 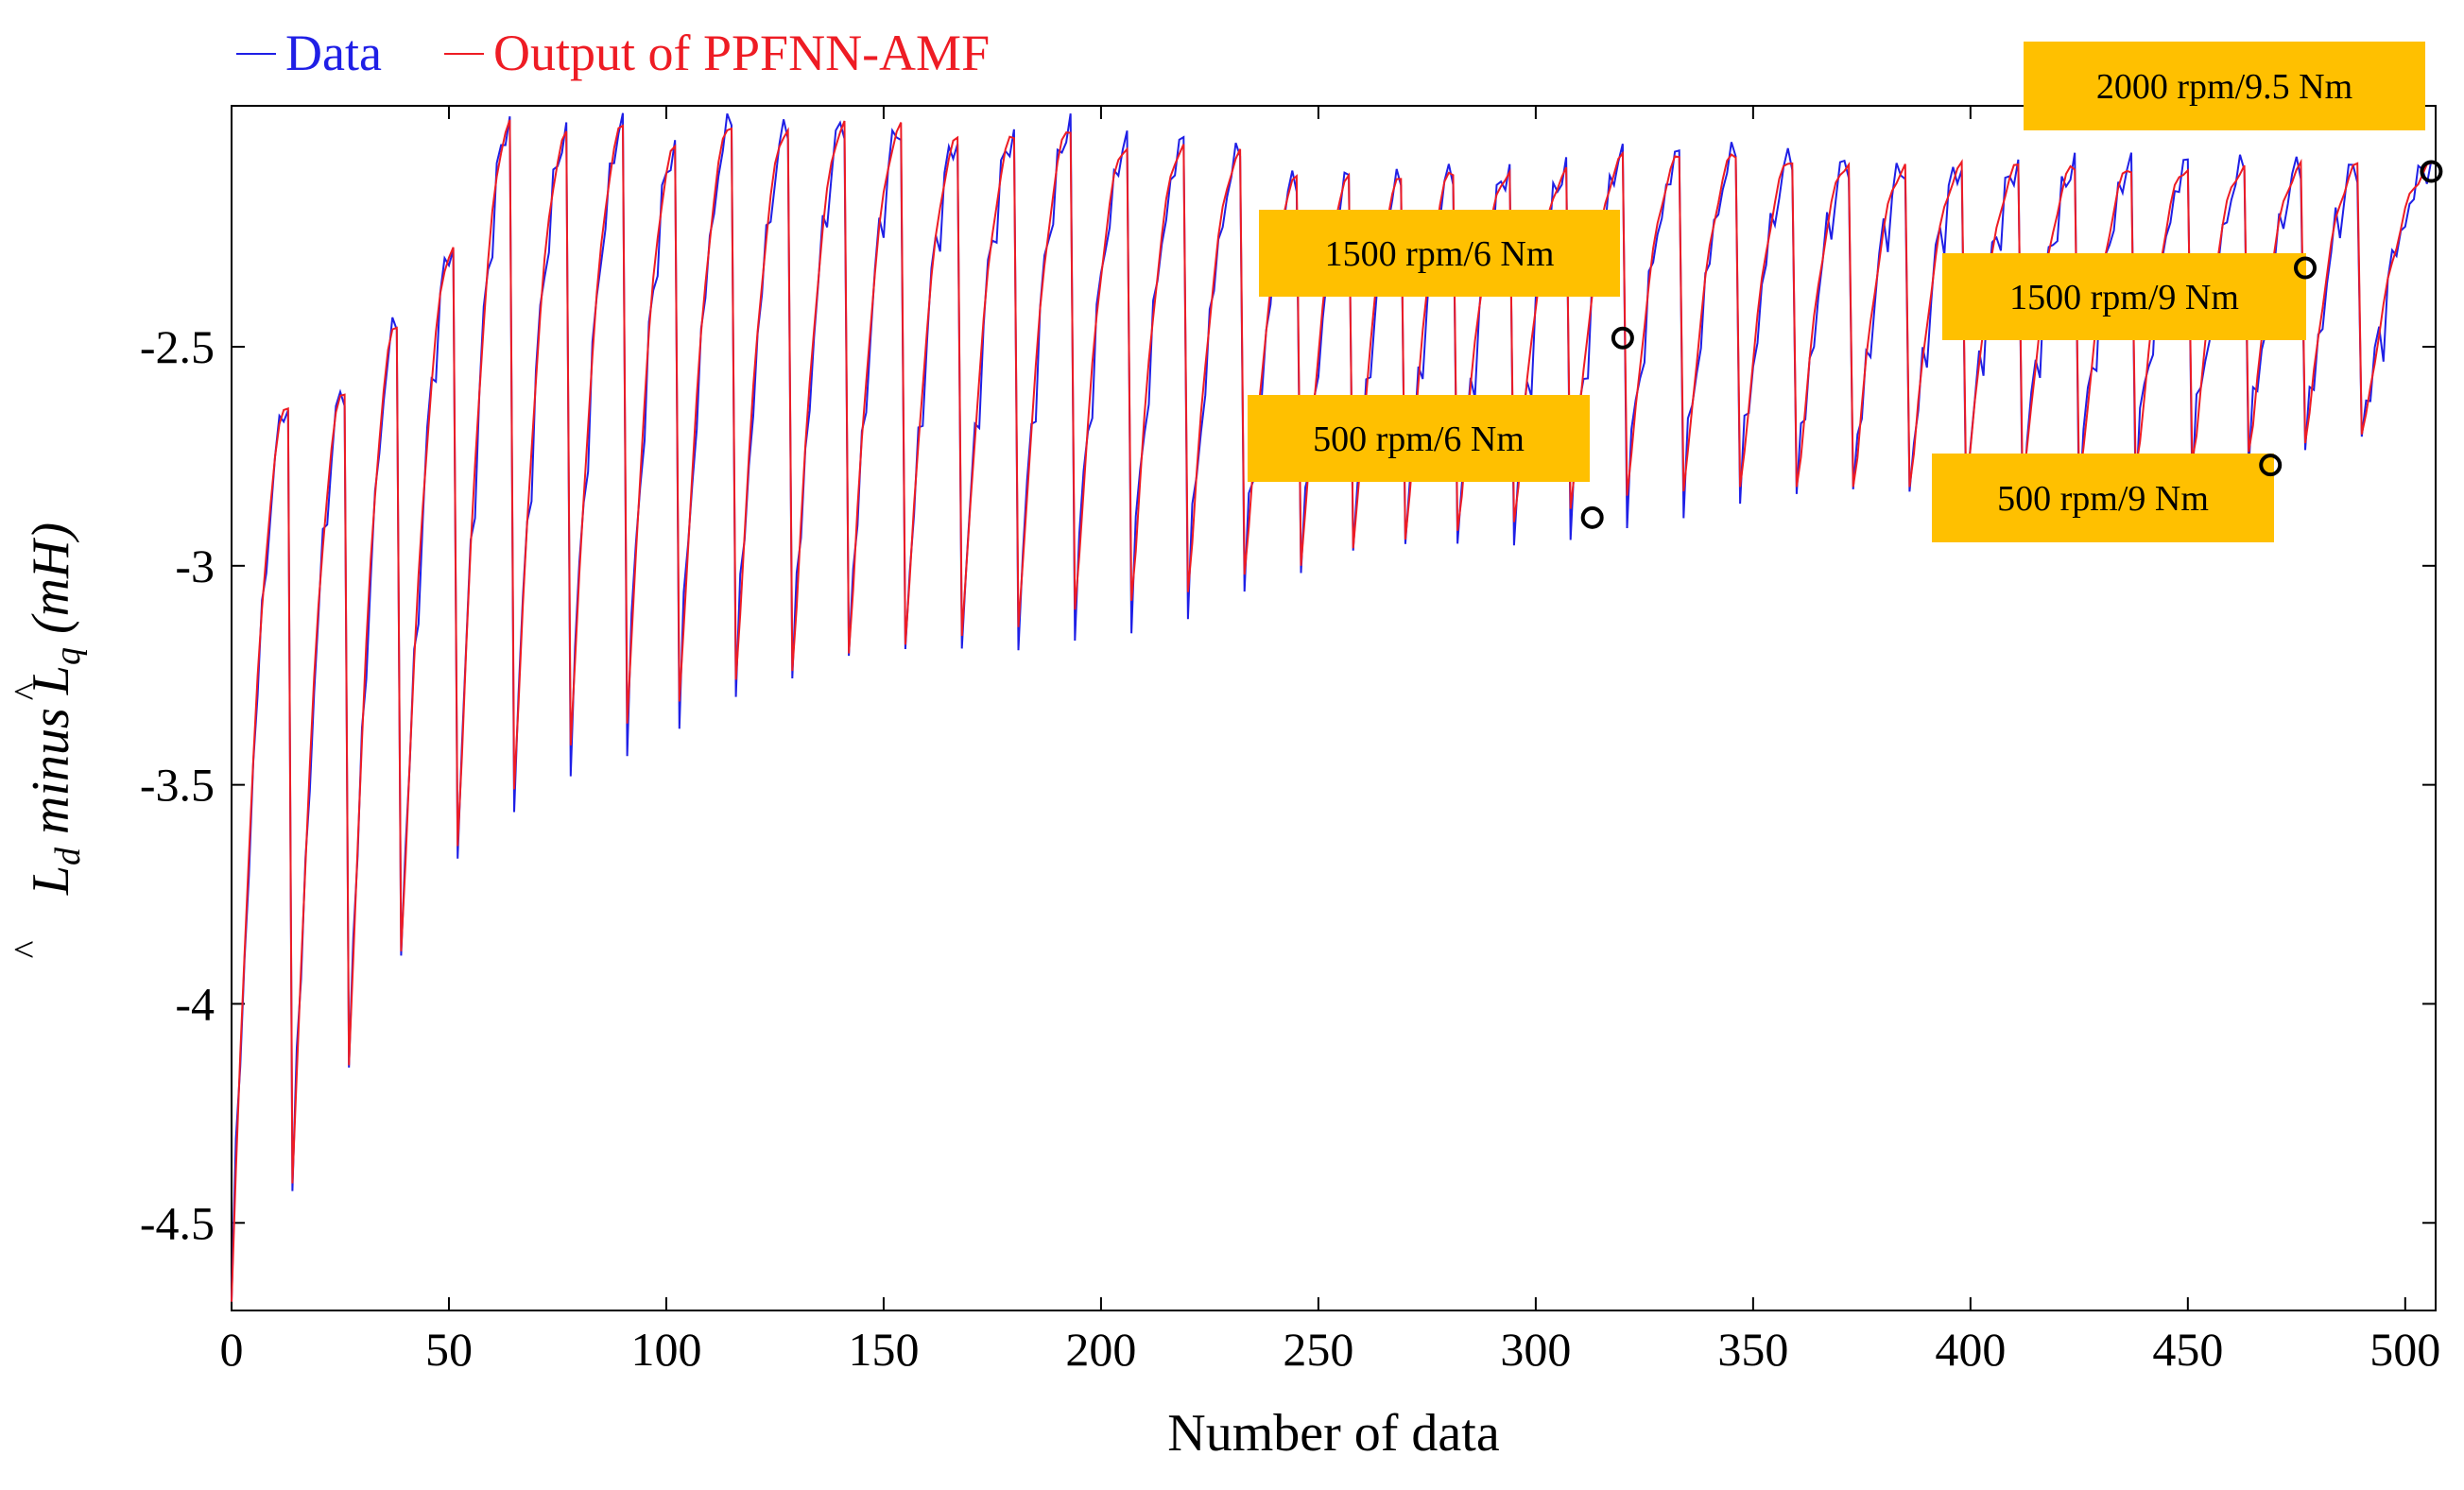 I want to click on x-axis-title: Number of data, so click(x=1333, y=1433).